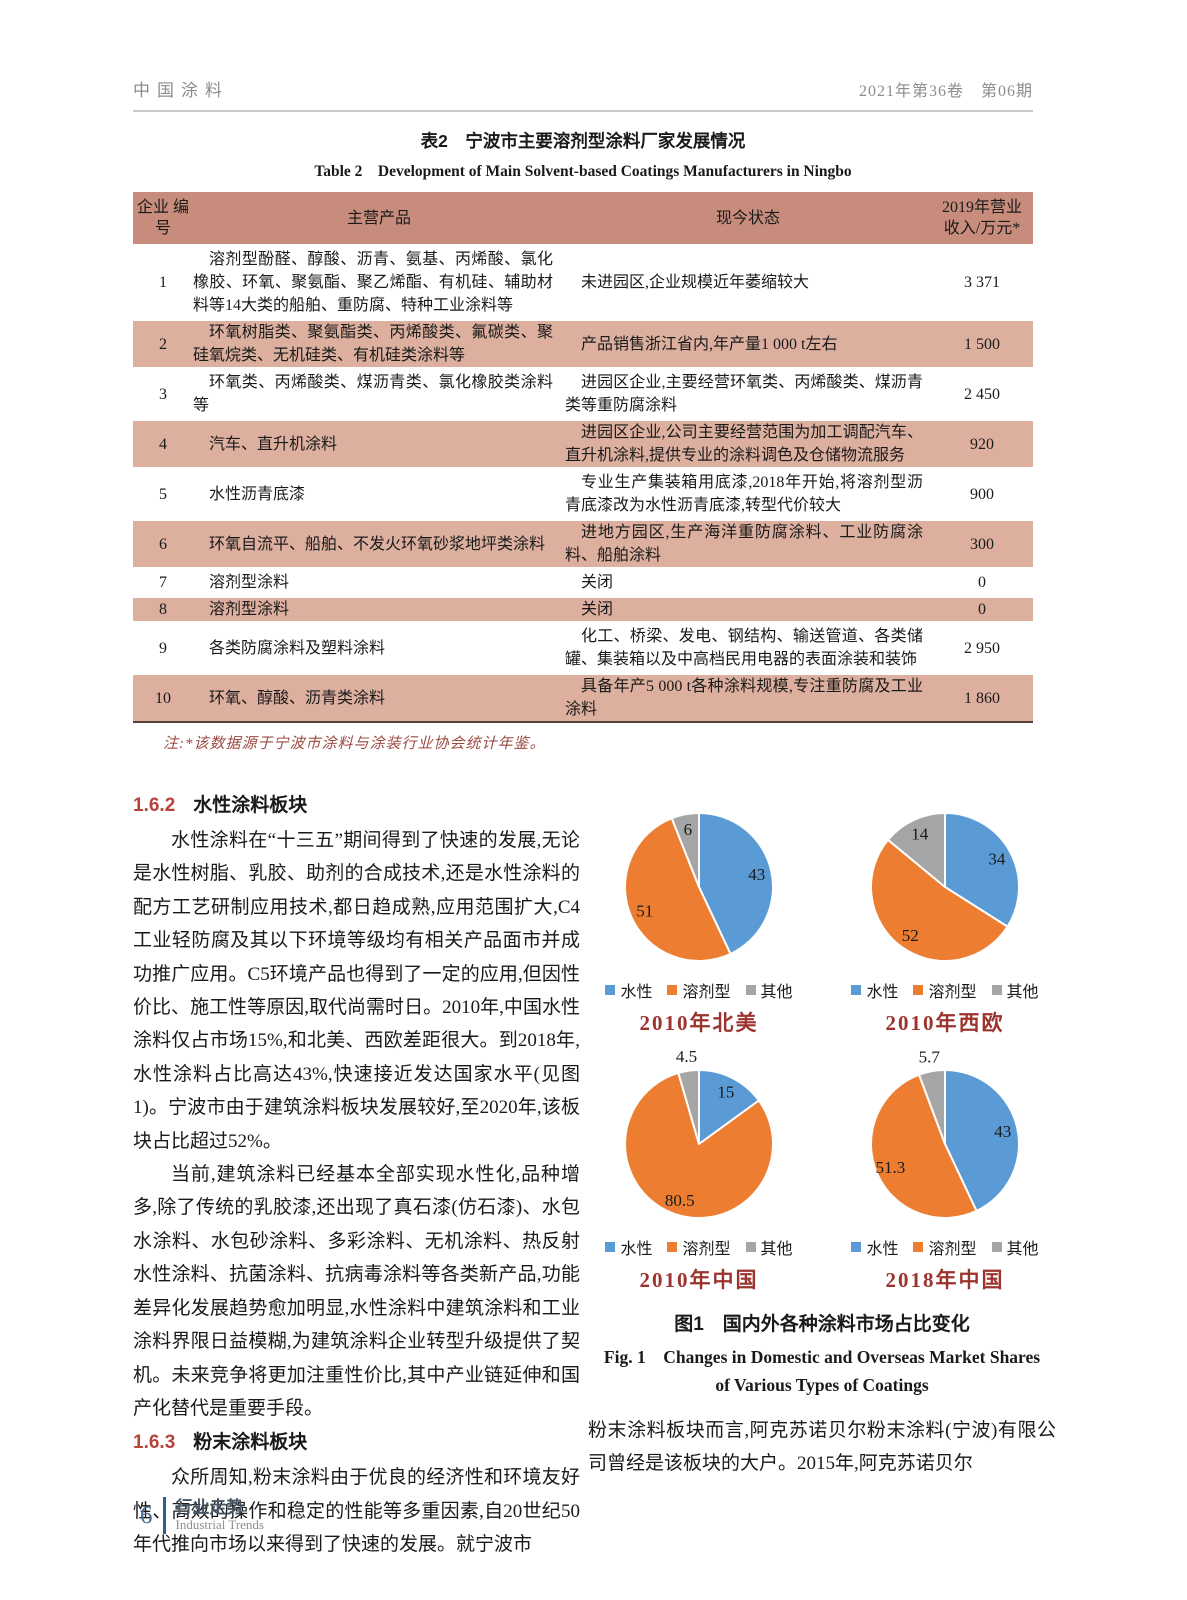 This screenshot has width=1187, height=1600. I want to click on pie-figure: 43 51 6 水性 溶剂型 其他 2010年北美, so click(699, 912).